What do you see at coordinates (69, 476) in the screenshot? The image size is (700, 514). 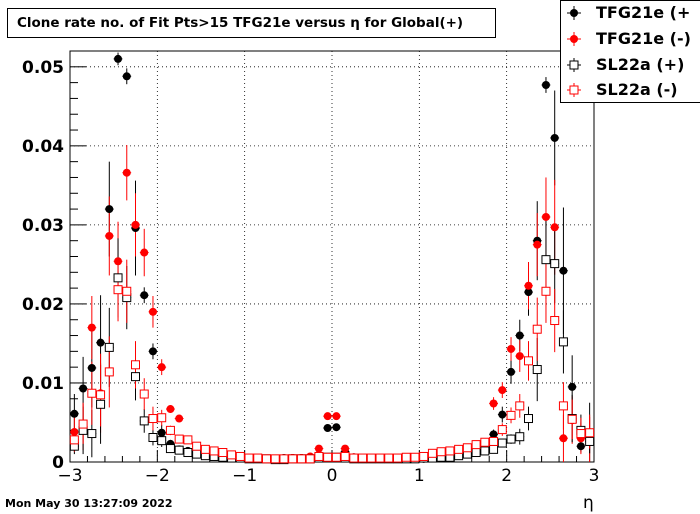 I see `x-tick-label: −3` at bounding box center [69, 476].